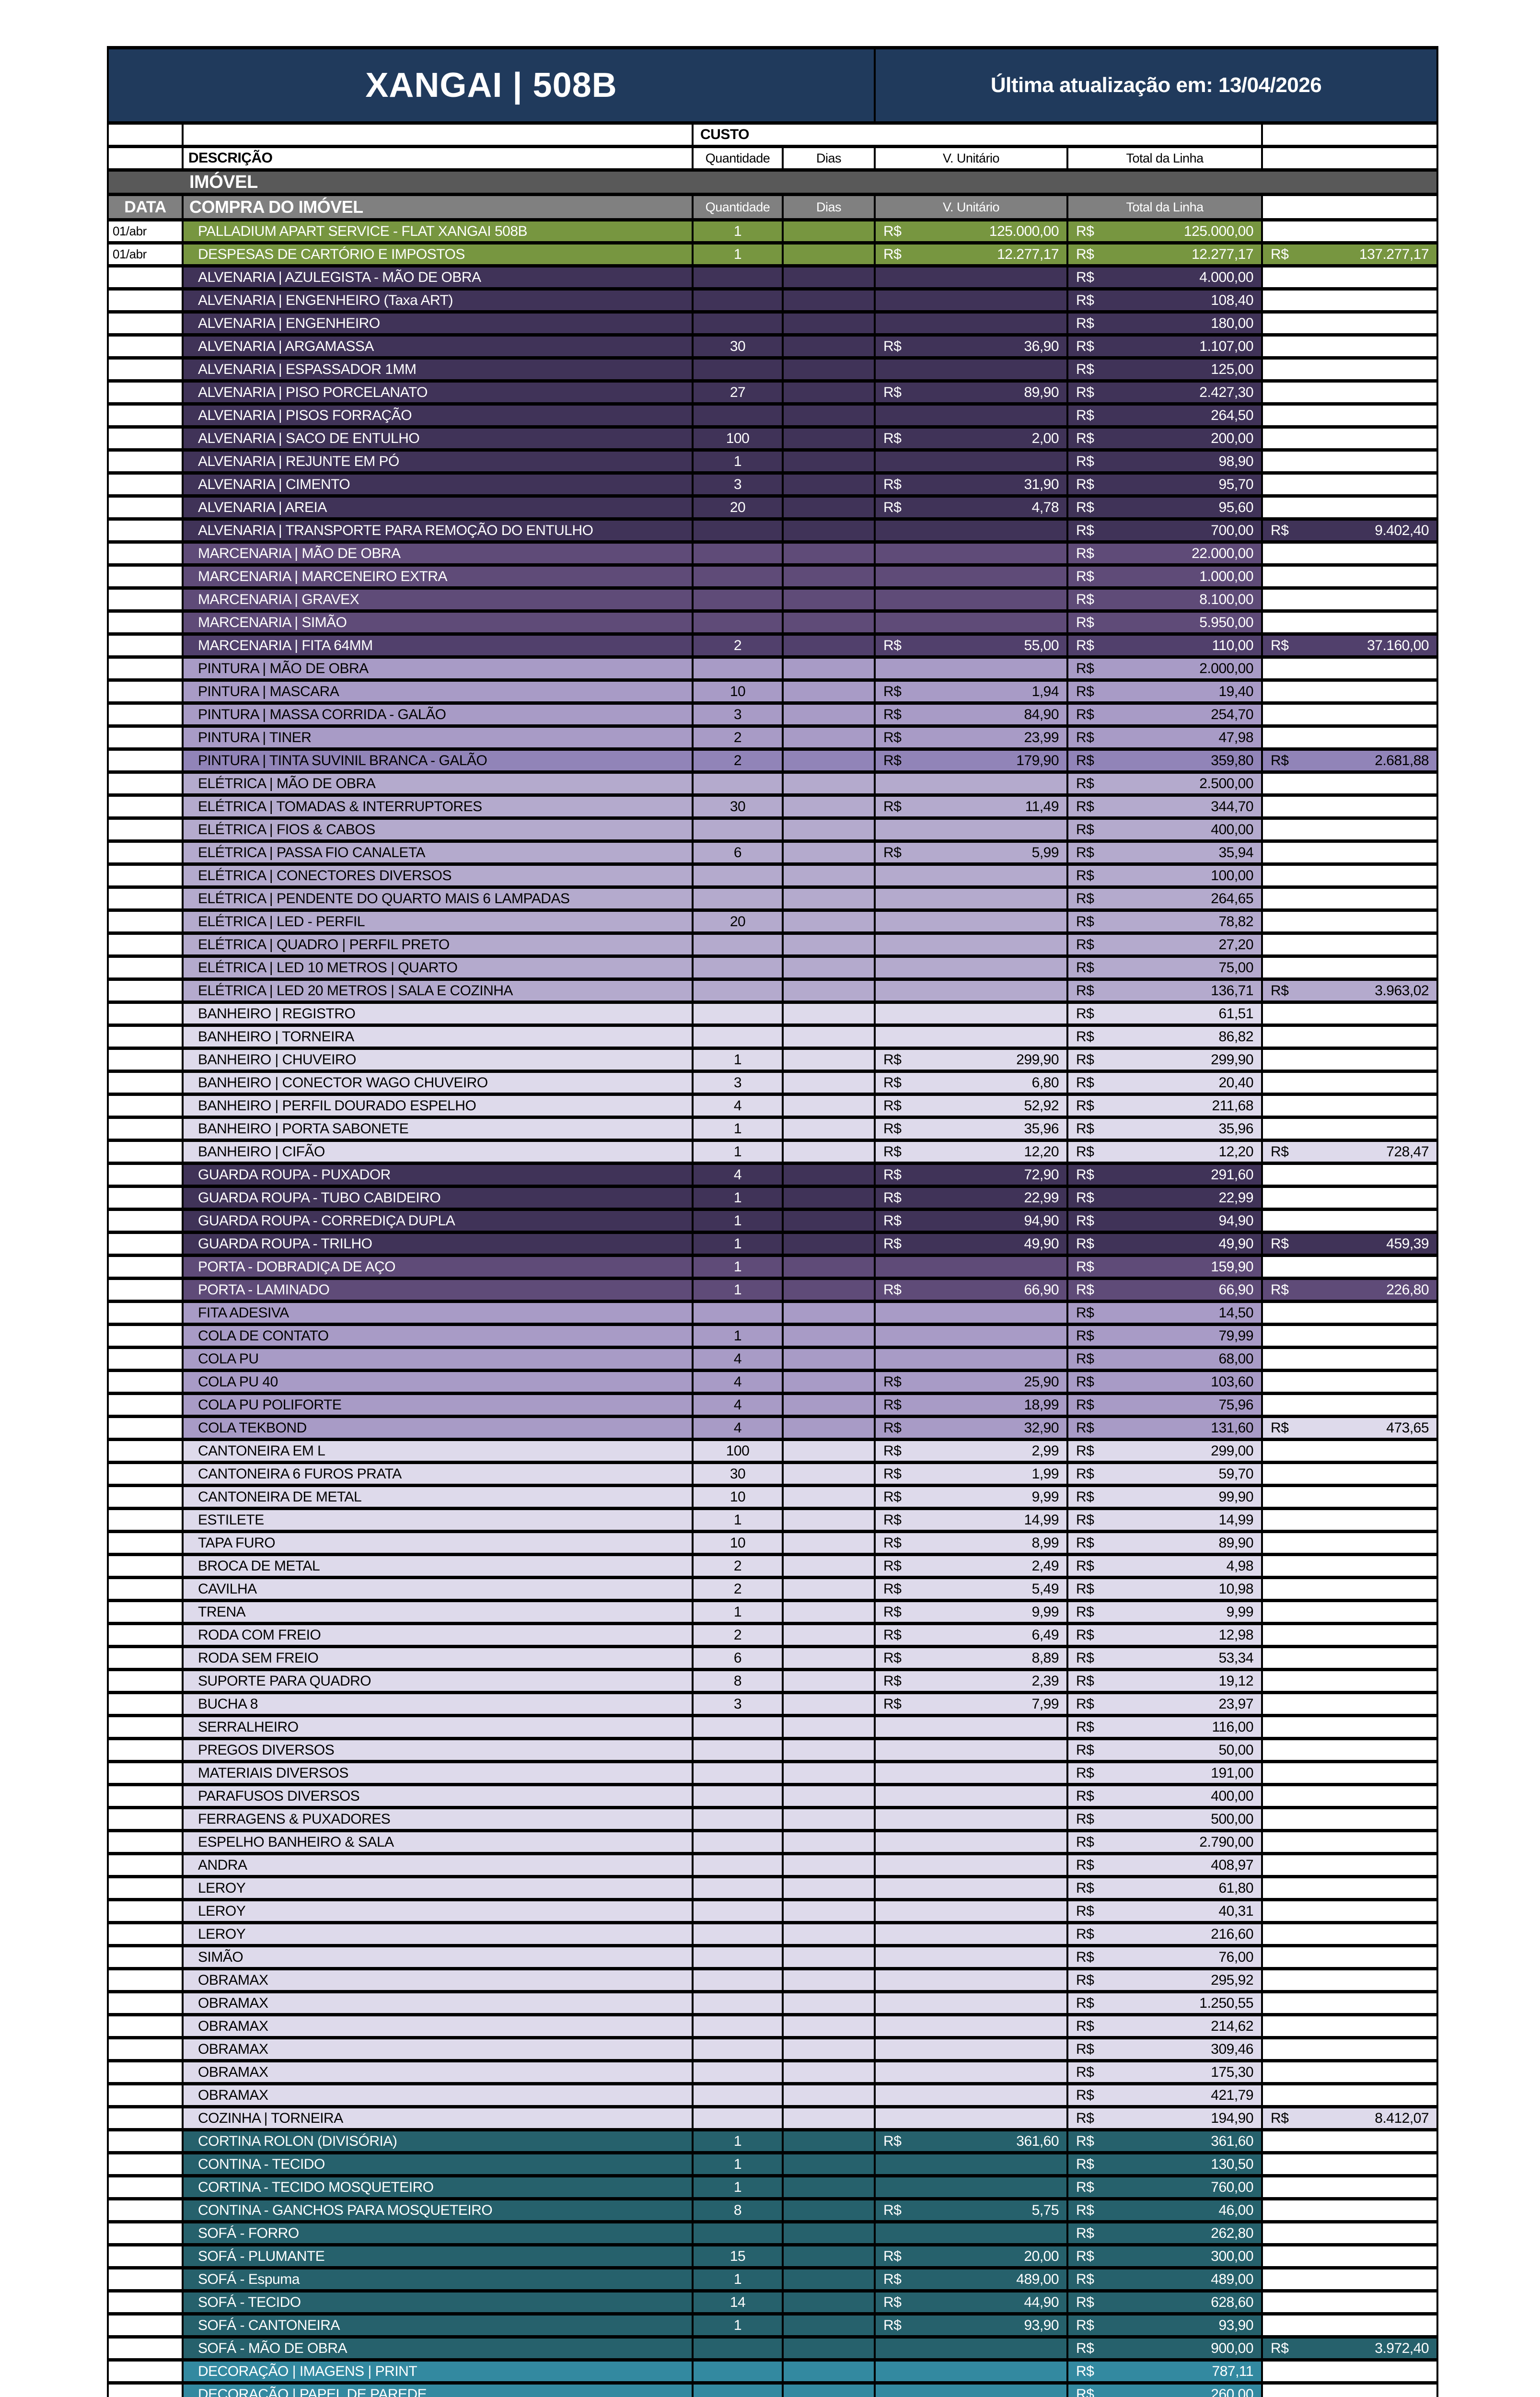 This screenshot has width=1540, height=2397. Describe the element at coordinates (1164, 1198) in the screenshot. I see `line-total-cell: R$ 22,99` at that location.